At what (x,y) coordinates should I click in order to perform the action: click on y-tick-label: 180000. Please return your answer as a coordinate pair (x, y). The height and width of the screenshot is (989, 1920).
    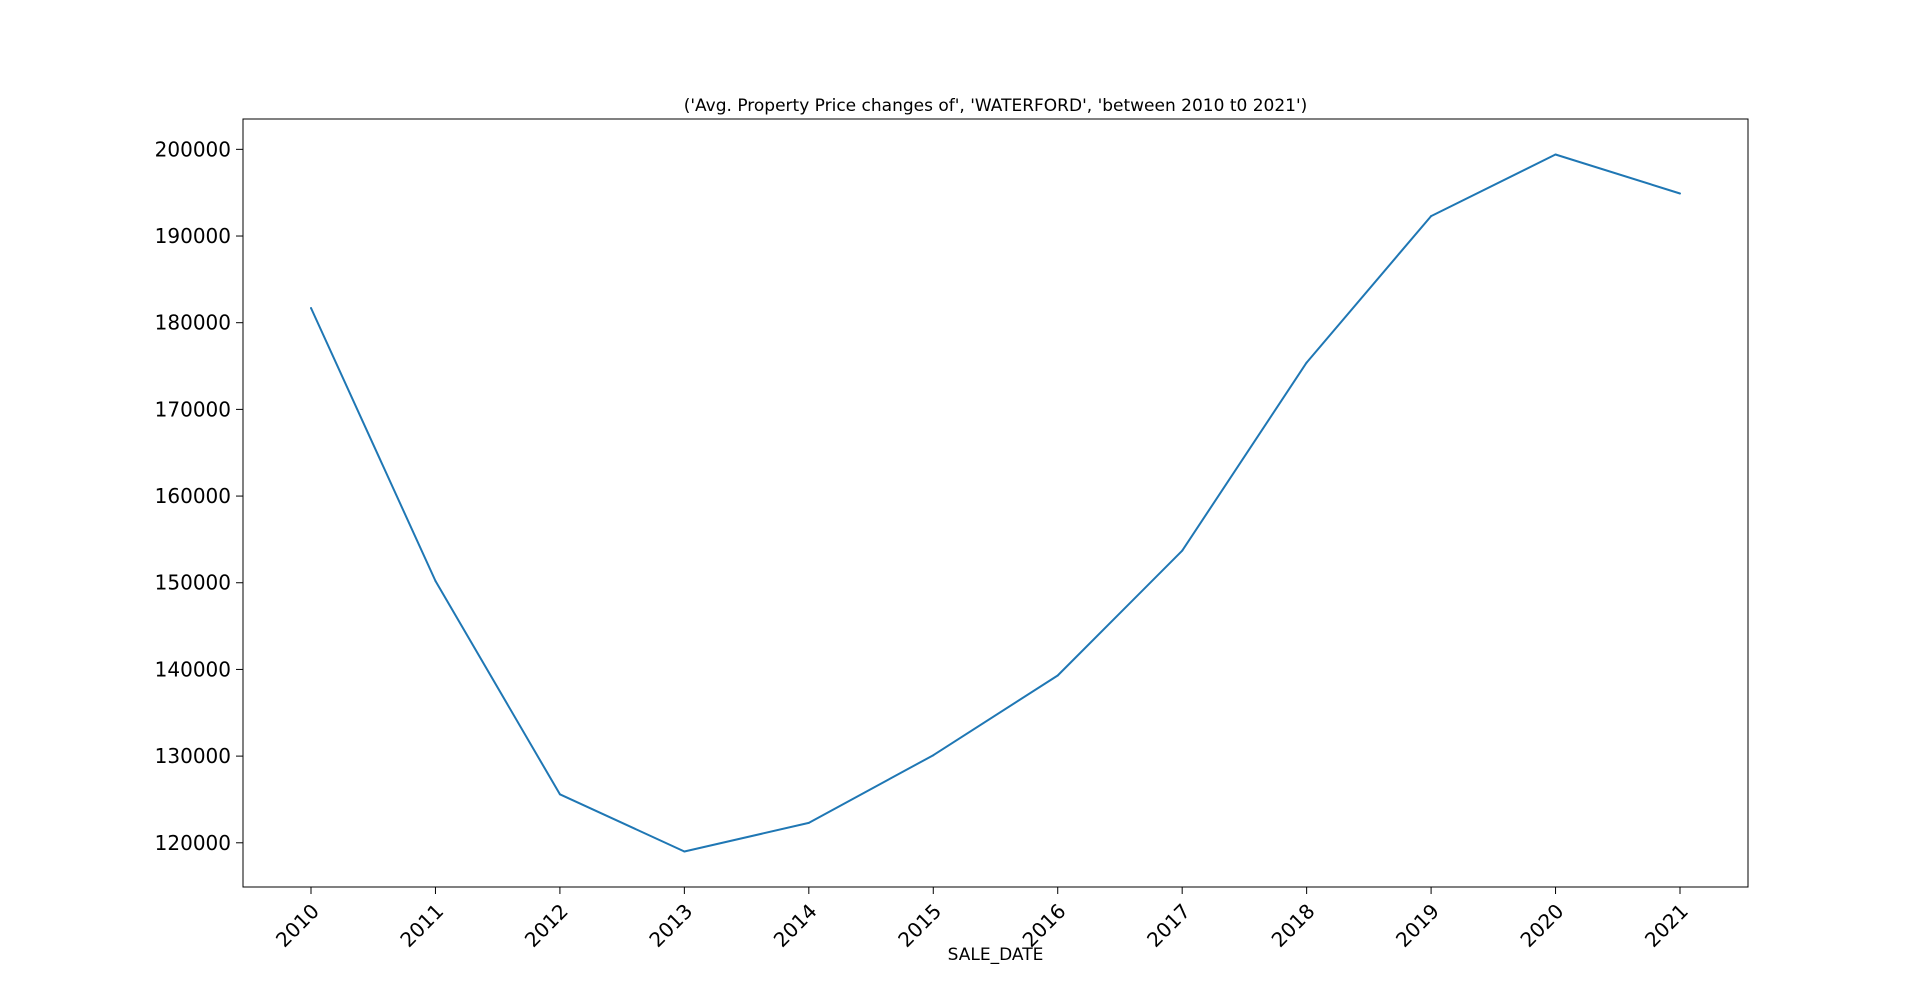
    Looking at the image, I should click on (193, 323).